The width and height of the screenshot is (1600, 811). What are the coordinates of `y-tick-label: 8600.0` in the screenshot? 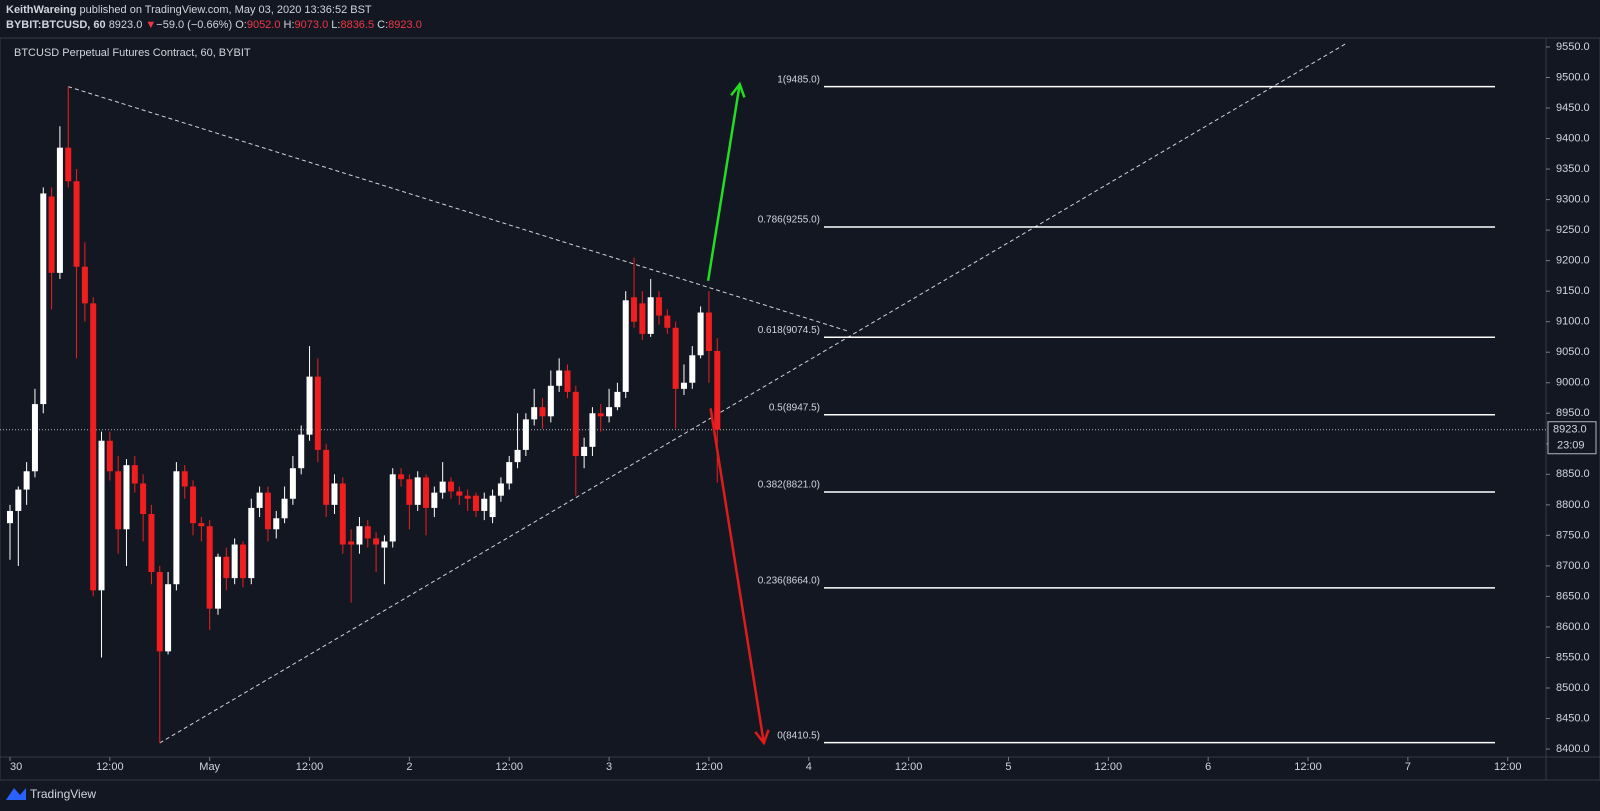 It's located at (1573, 627).